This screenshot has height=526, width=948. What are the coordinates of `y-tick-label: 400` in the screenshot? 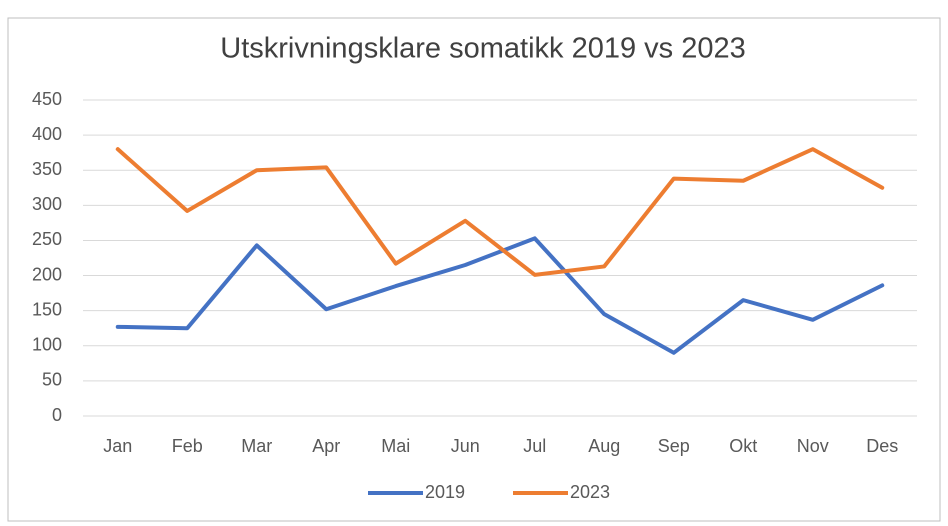 It's located at (47, 134).